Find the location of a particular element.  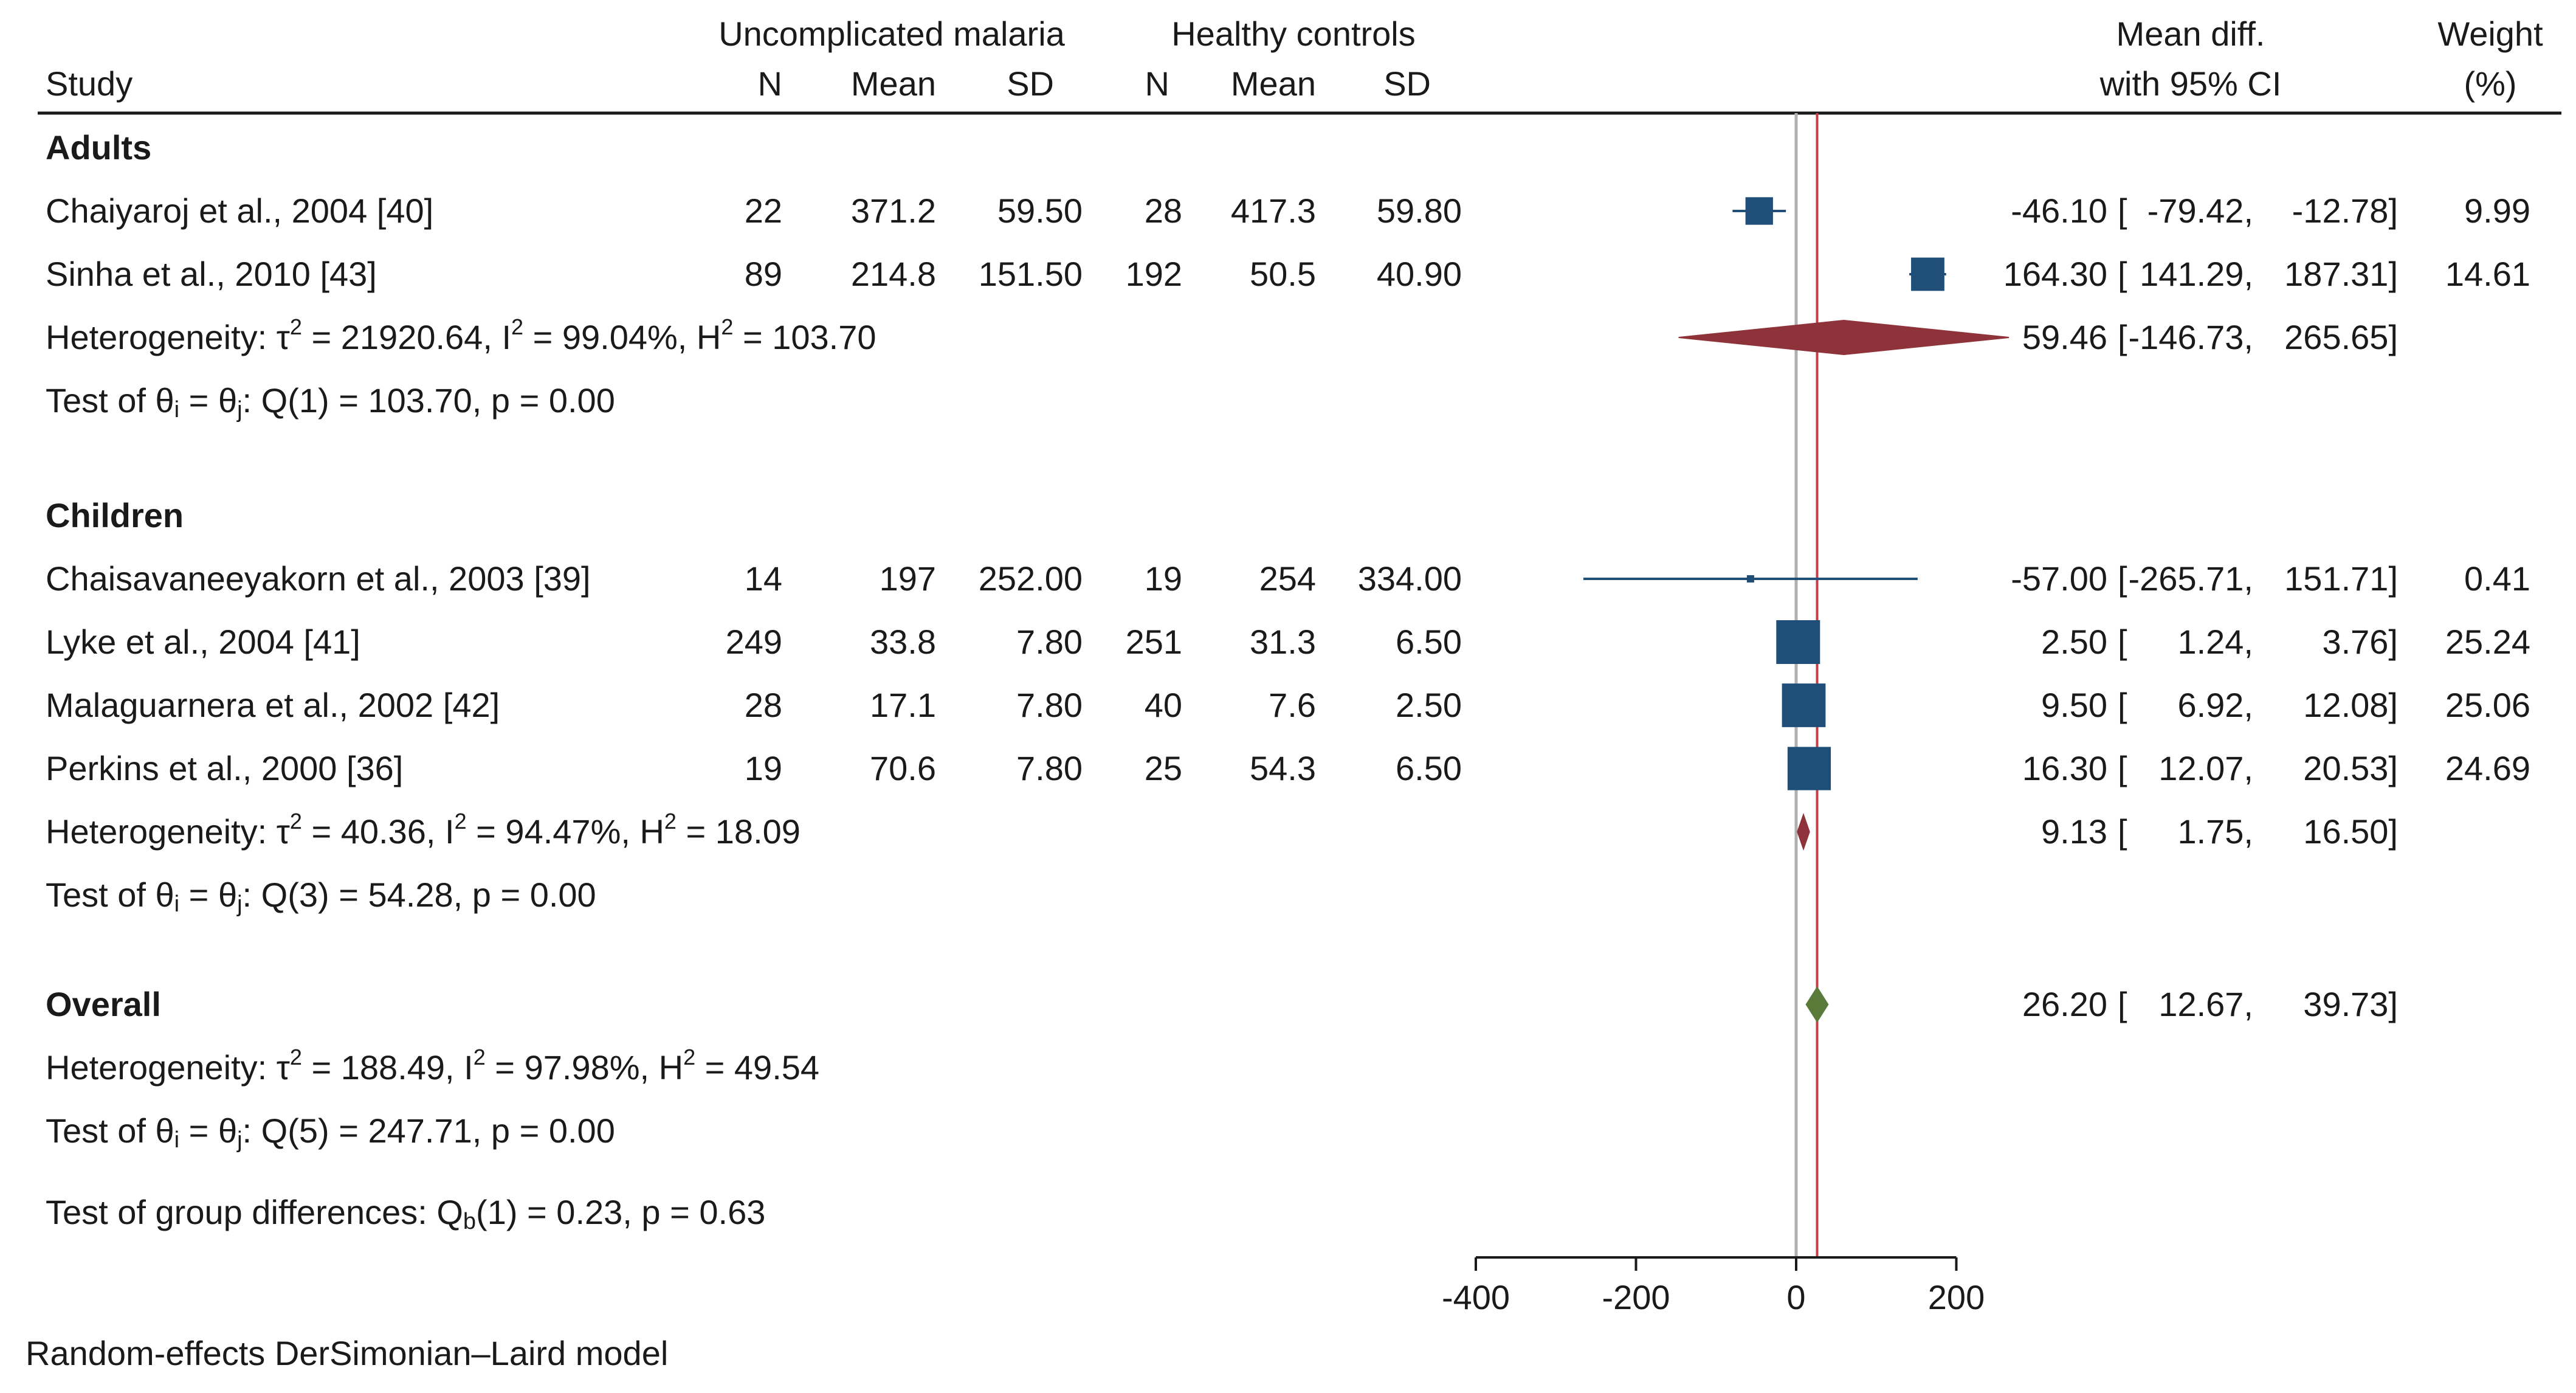

header-effect-label-1: Mean diff. is located at coordinates (2190, 34).